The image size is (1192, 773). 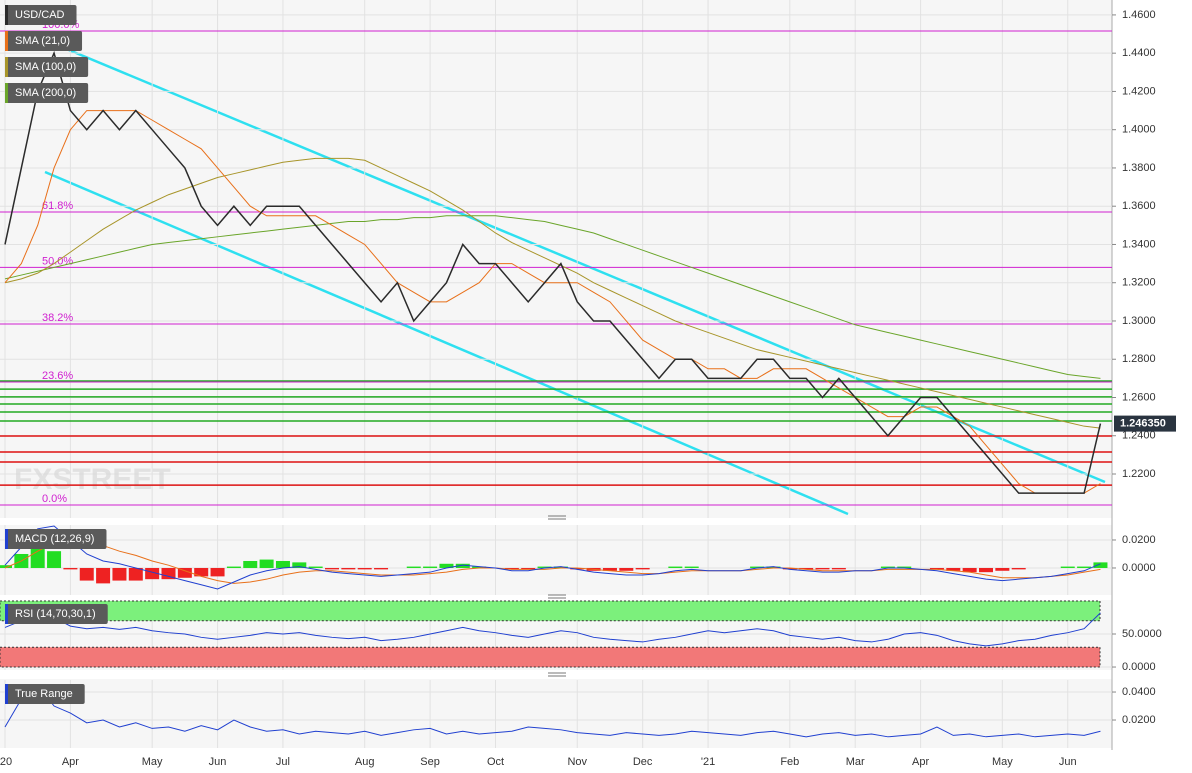 What do you see at coordinates (557, 596) in the screenshot?
I see `panel-handles` at bounding box center [557, 596].